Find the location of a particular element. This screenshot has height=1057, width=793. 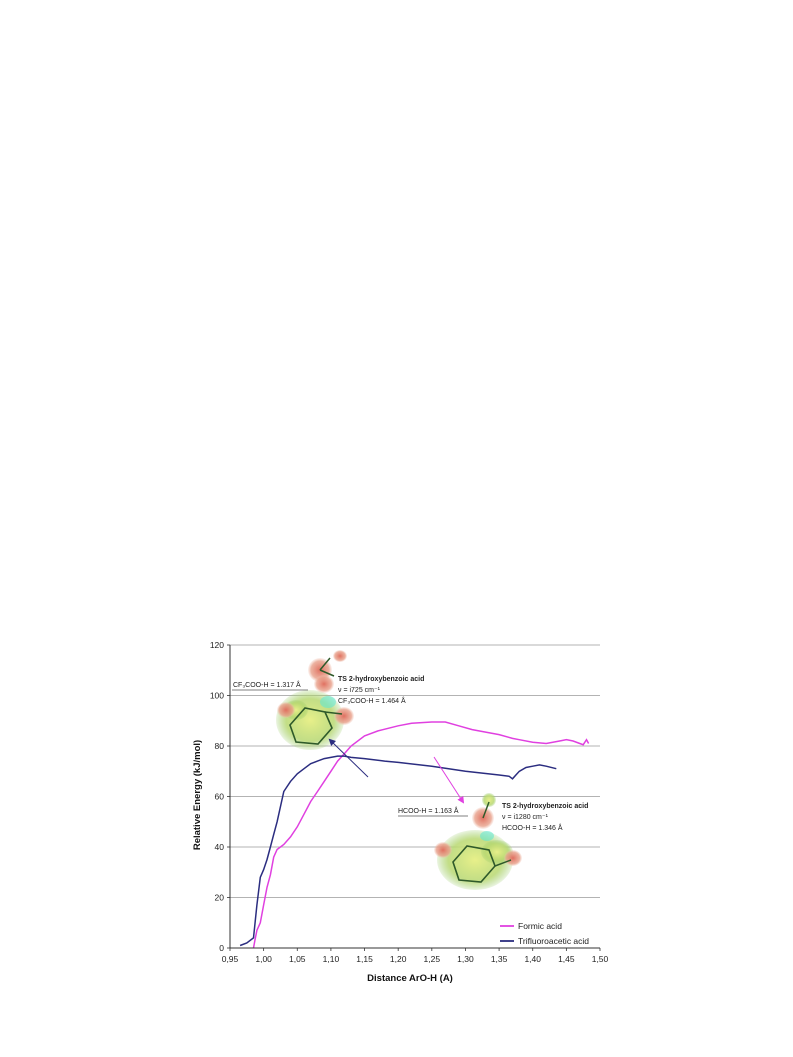

y-tick-label-0: 0 is located at coordinates (221, 948).